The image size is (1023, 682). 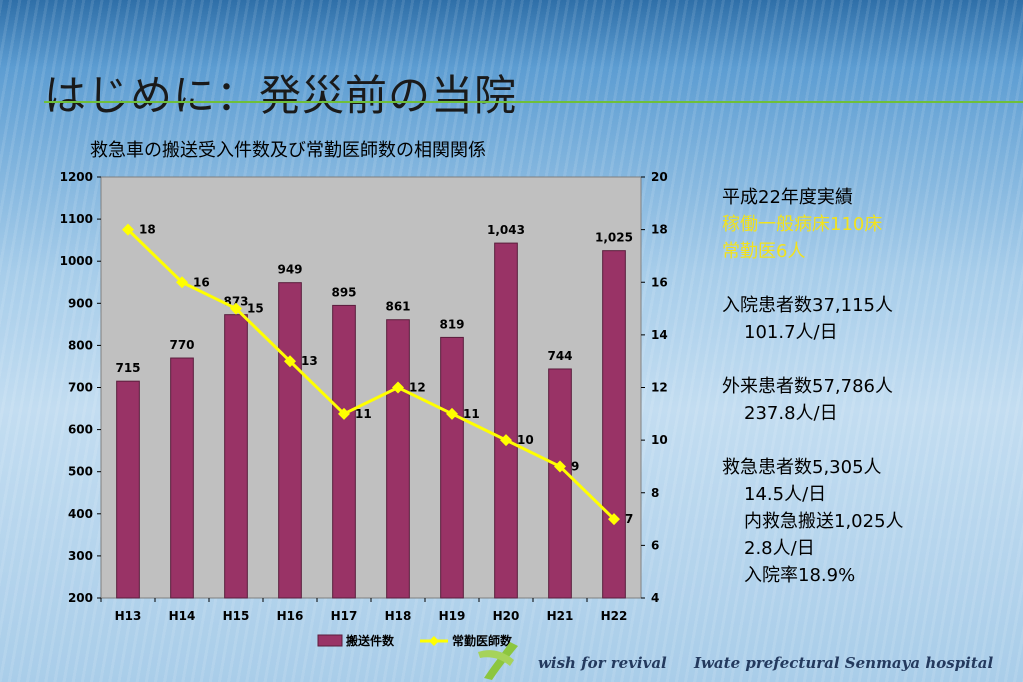 I want to click on y-right-tick-label: 10, so click(x=659, y=440).